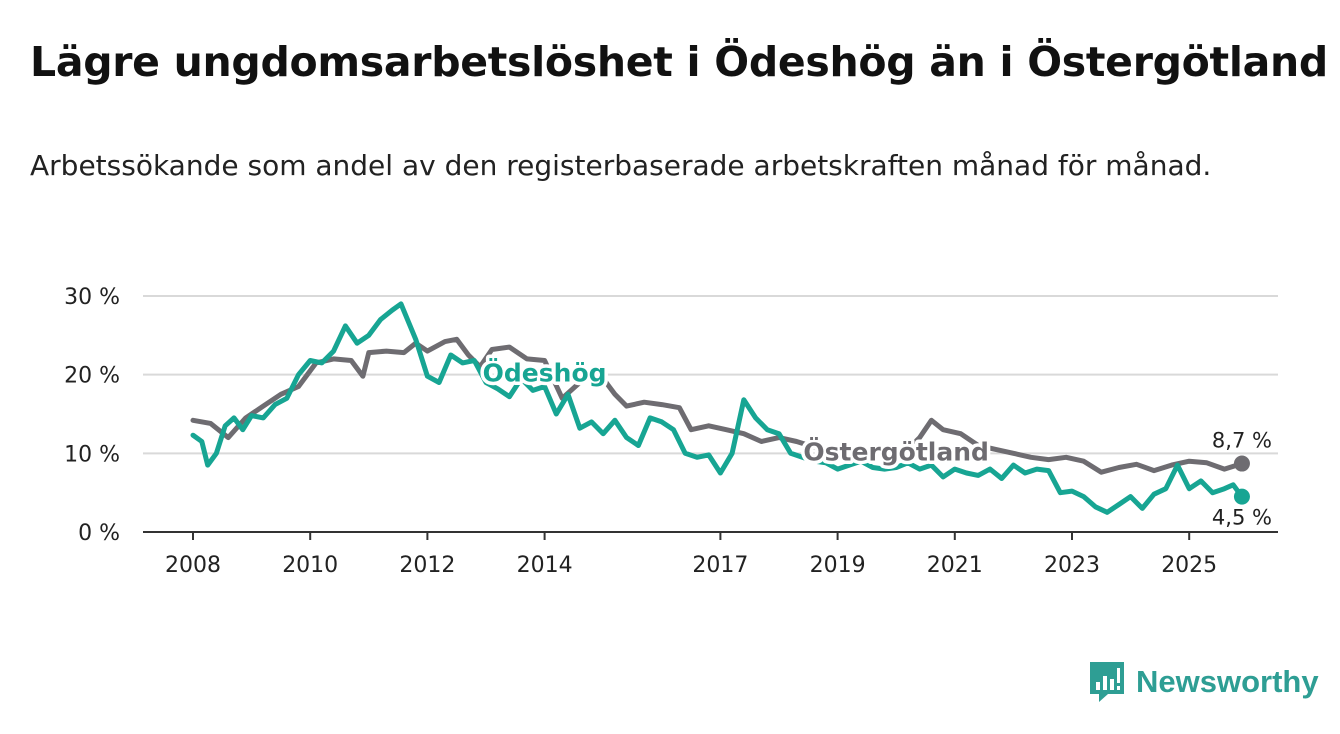  What do you see at coordinates (691, 555) in the screenshot?
I see `x-axis-ticks: 2008 2010 2012 2014 2017 2019 2021 2023 2025` at bounding box center [691, 555].